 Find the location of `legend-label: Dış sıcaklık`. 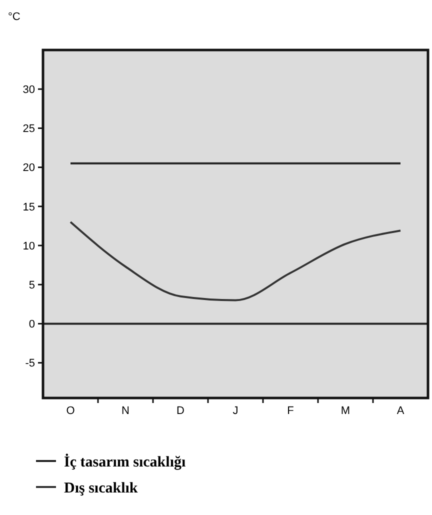

legend-label: Dış sıcaklık is located at coordinates (101, 488).